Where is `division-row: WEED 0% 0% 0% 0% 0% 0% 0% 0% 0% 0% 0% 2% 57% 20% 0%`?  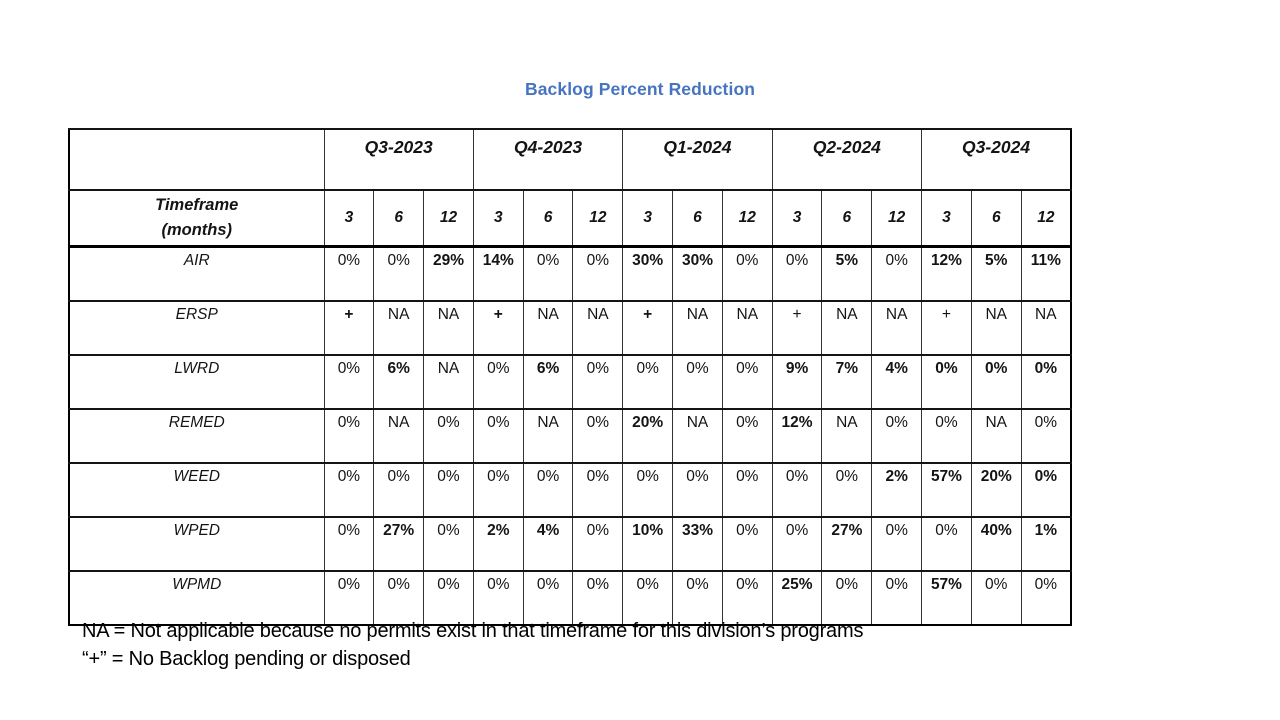 division-row: WEED 0% 0% 0% 0% 0% 0% 0% 0% 0% 0% 0% 2% 57% 20% 0% is located at coordinates (570, 490).